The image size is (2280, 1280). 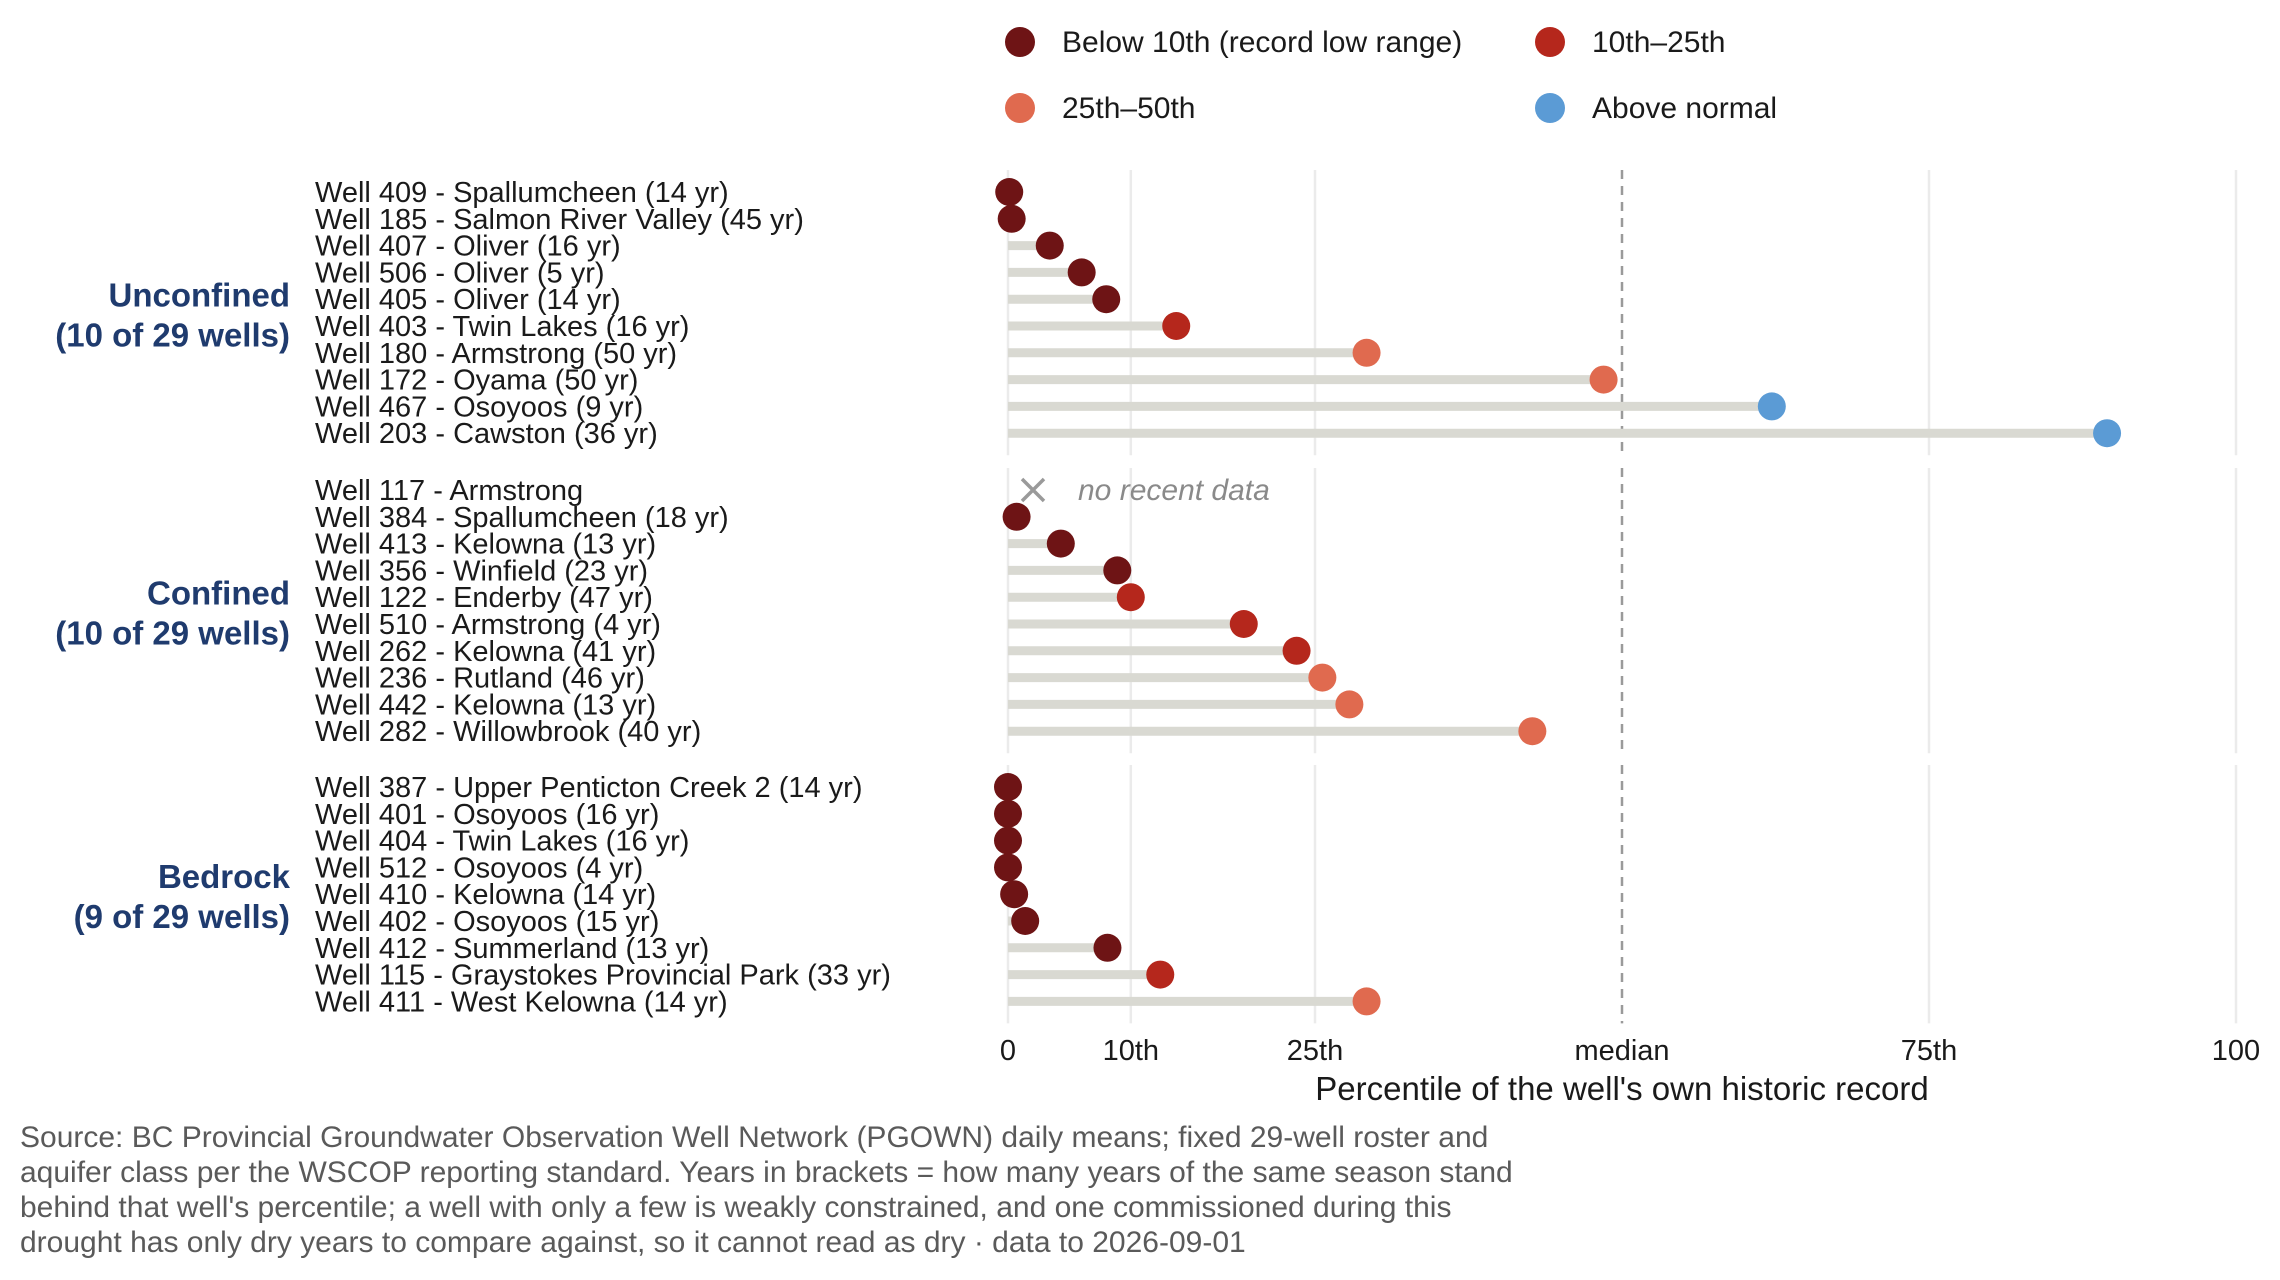 I want to click on legend-item-below10: Below 10th (record low range), so click(x=1233, y=42).